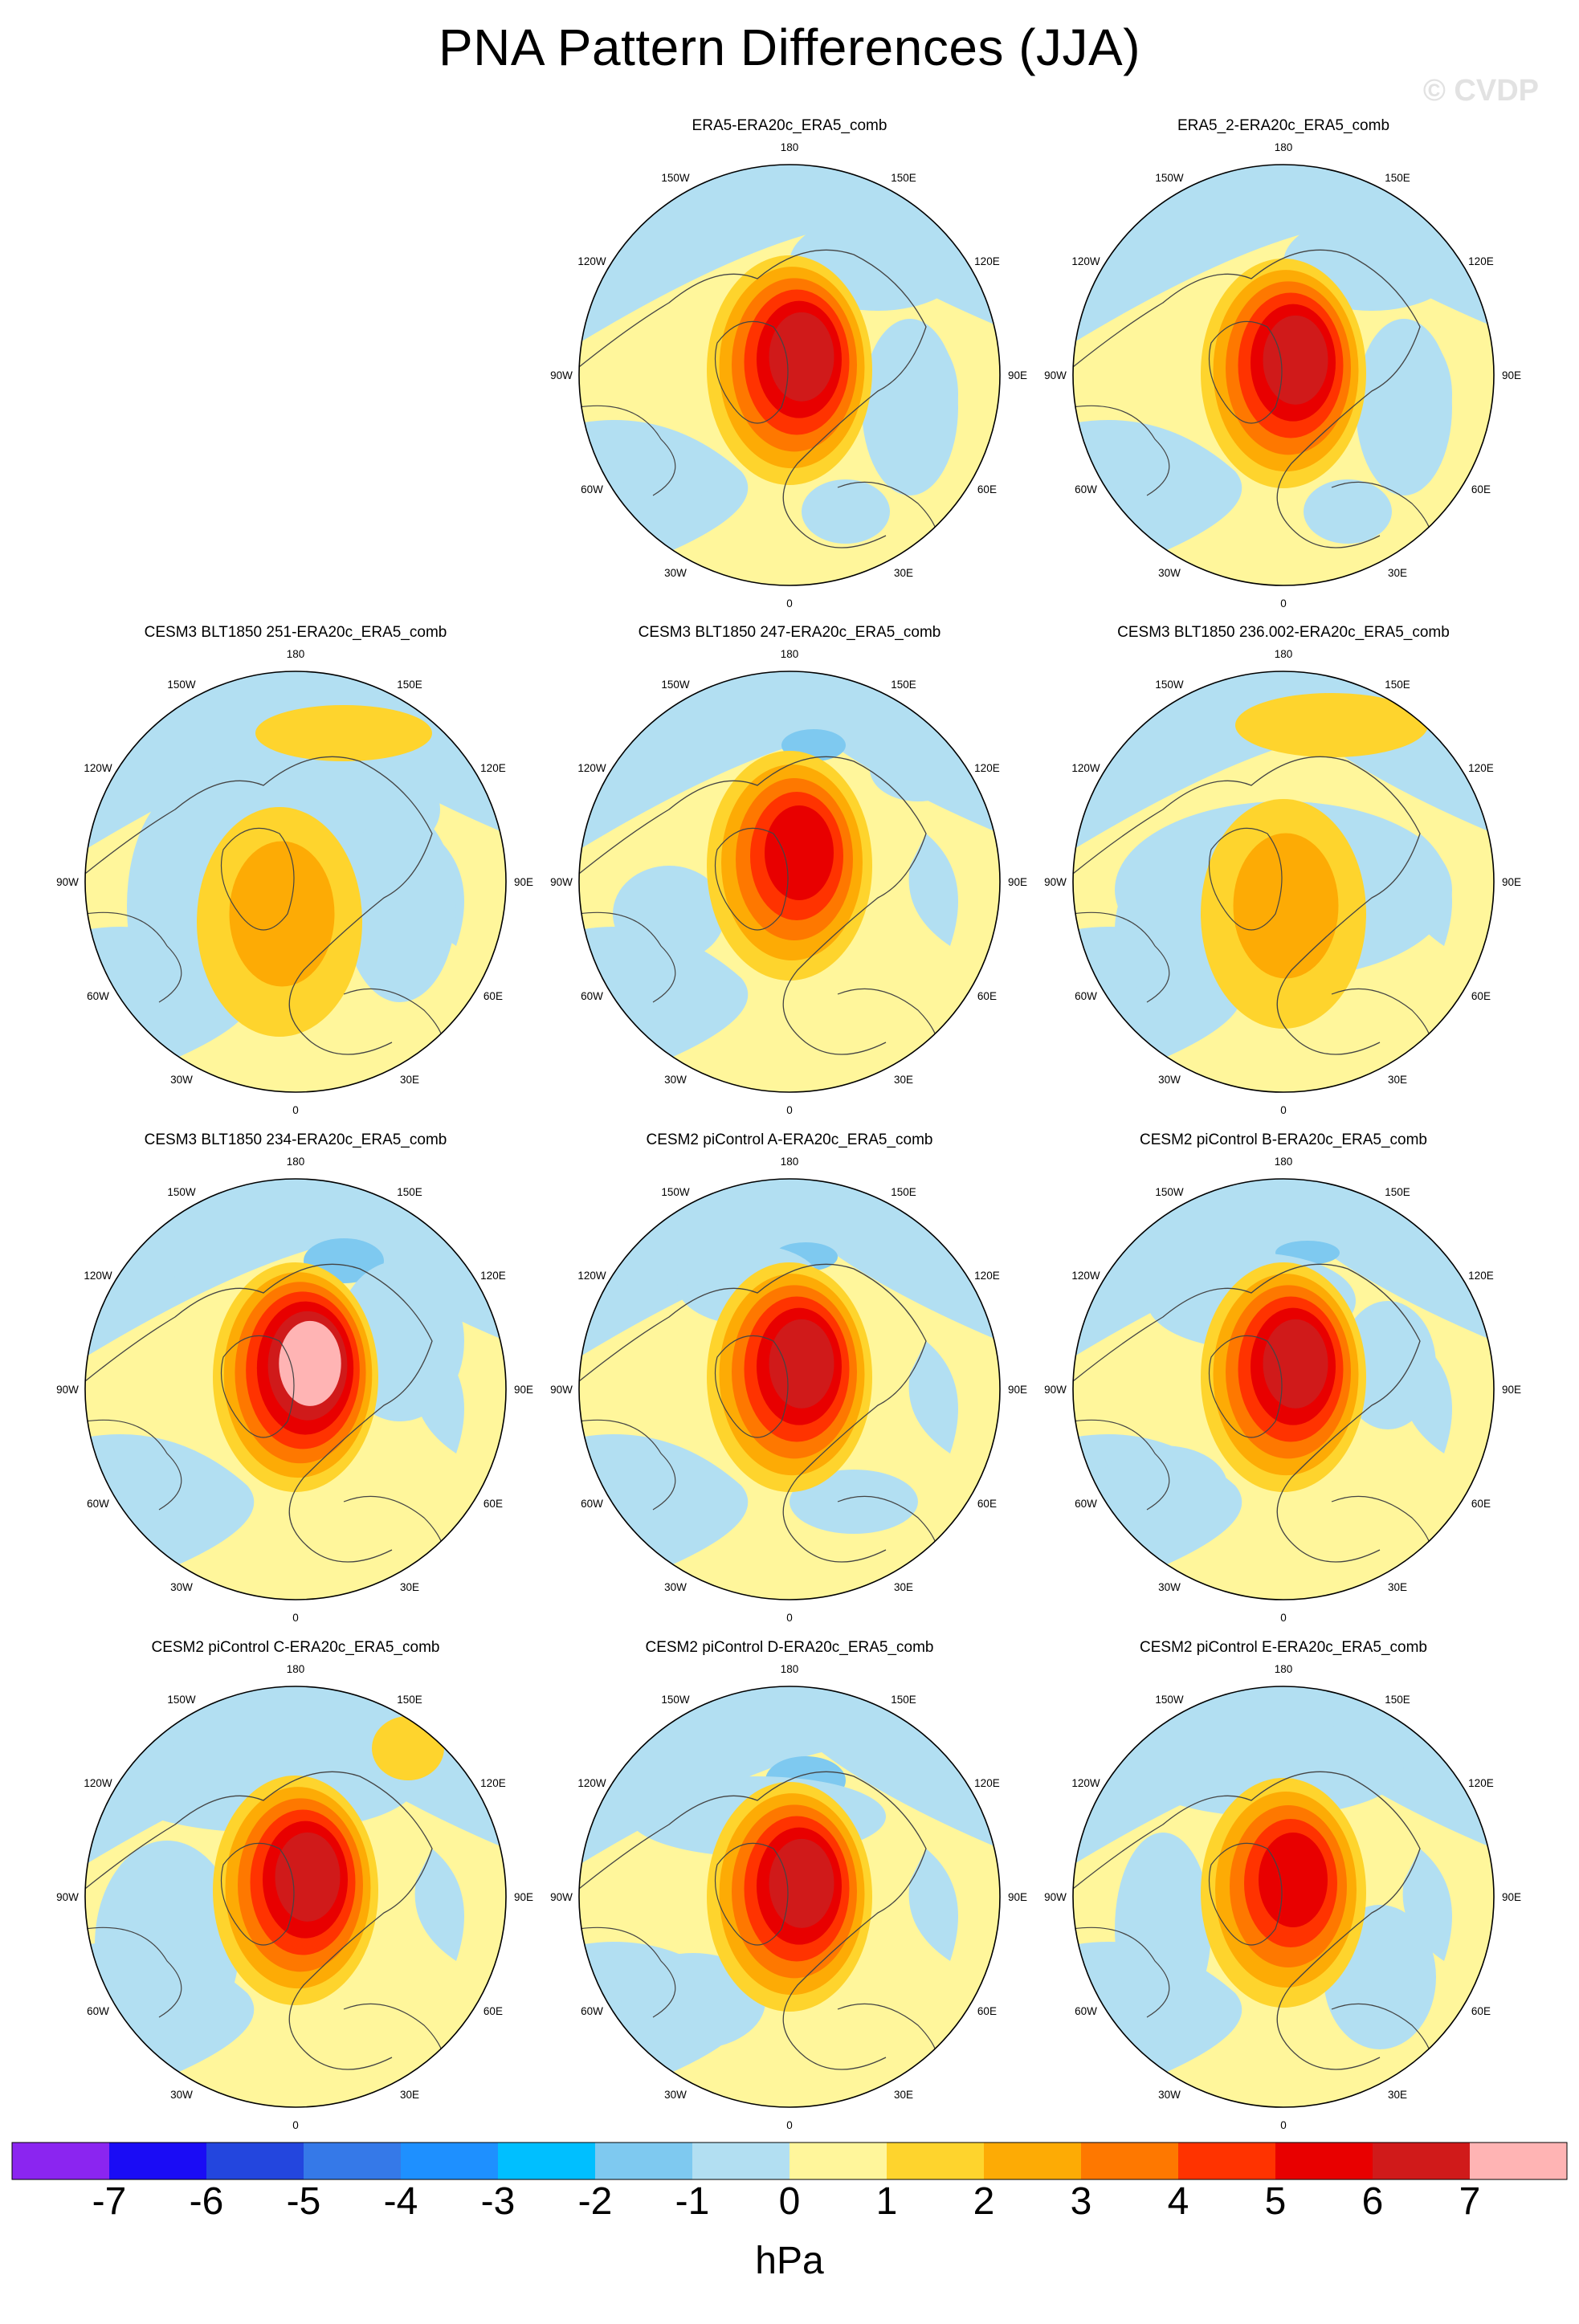 This screenshot has width=1579, height=2324. What do you see at coordinates (206, 2201) in the screenshot?
I see `colorbar-tick-label: -6` at bounding box center [206, 2201].